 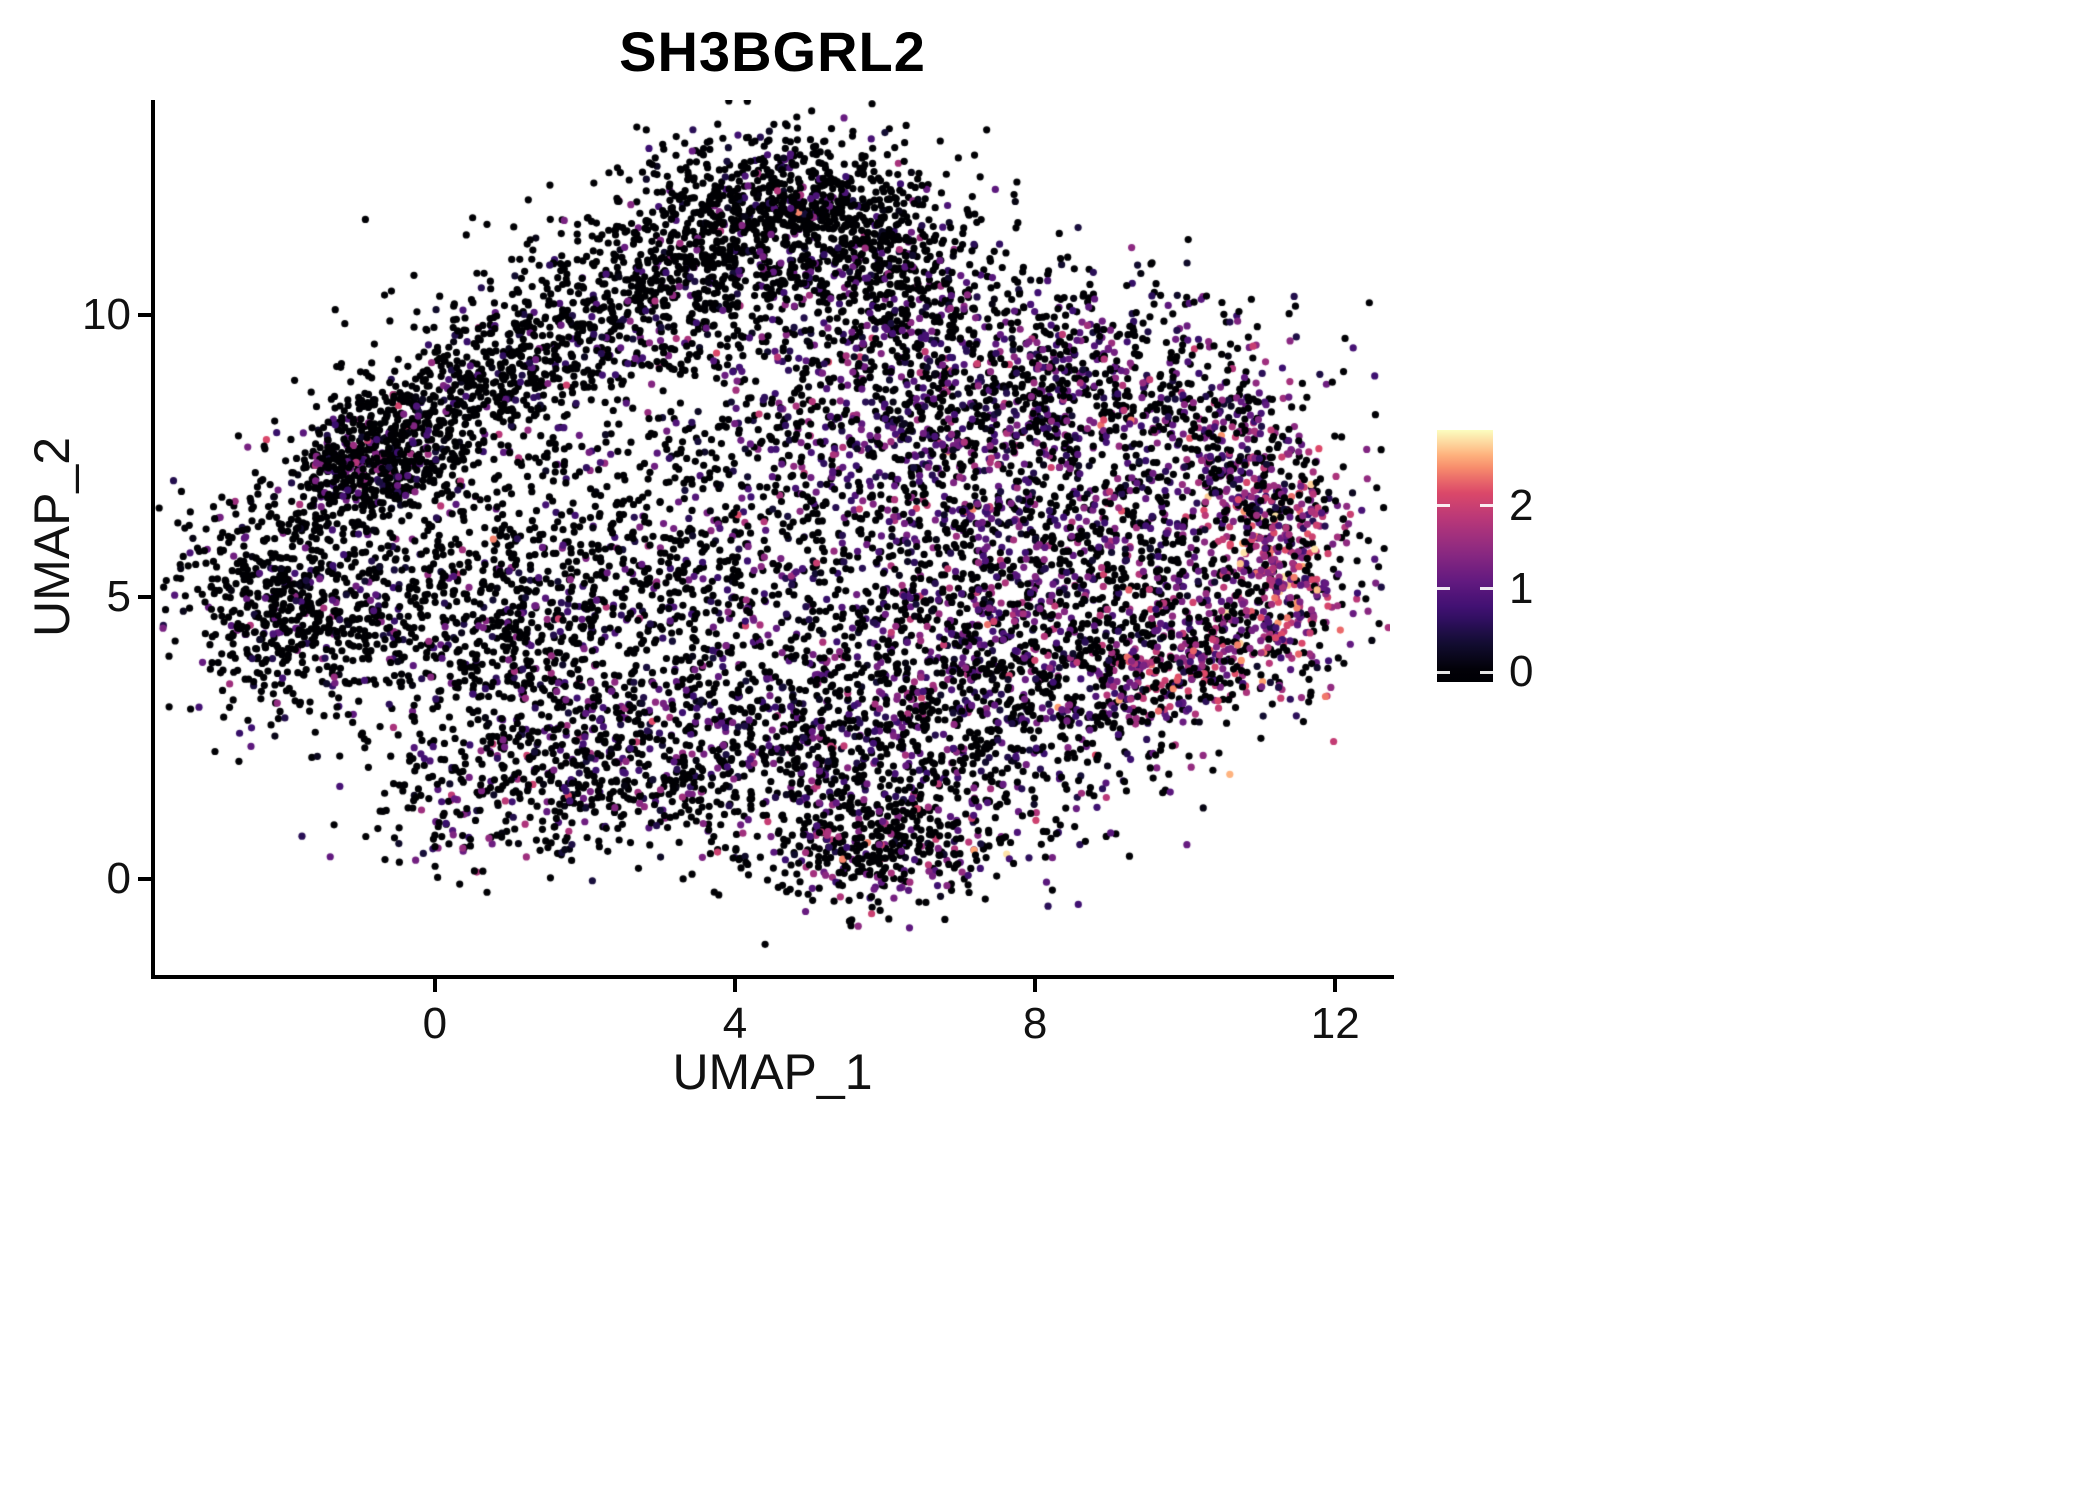 I want to click on y-tick-label: 10, so click(x=106, y=314).